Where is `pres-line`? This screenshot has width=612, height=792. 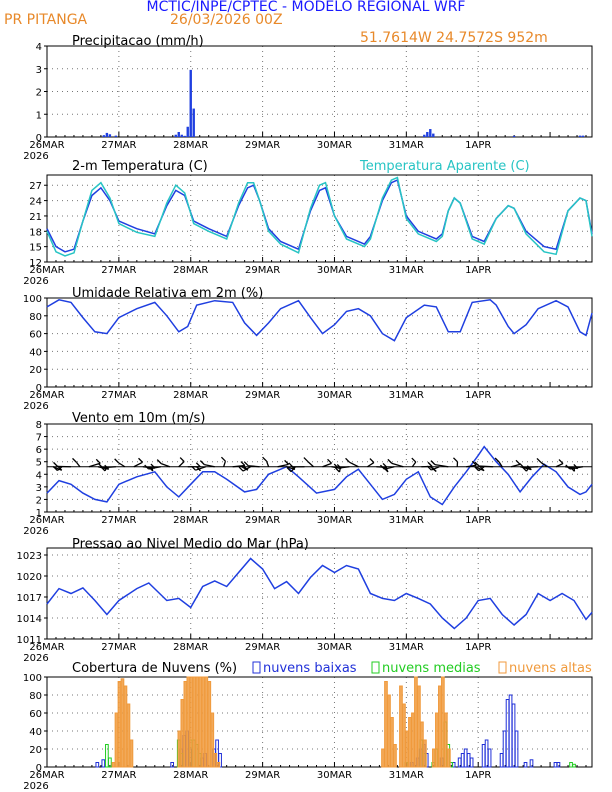 pres-line is located at coordinates (319, 593).